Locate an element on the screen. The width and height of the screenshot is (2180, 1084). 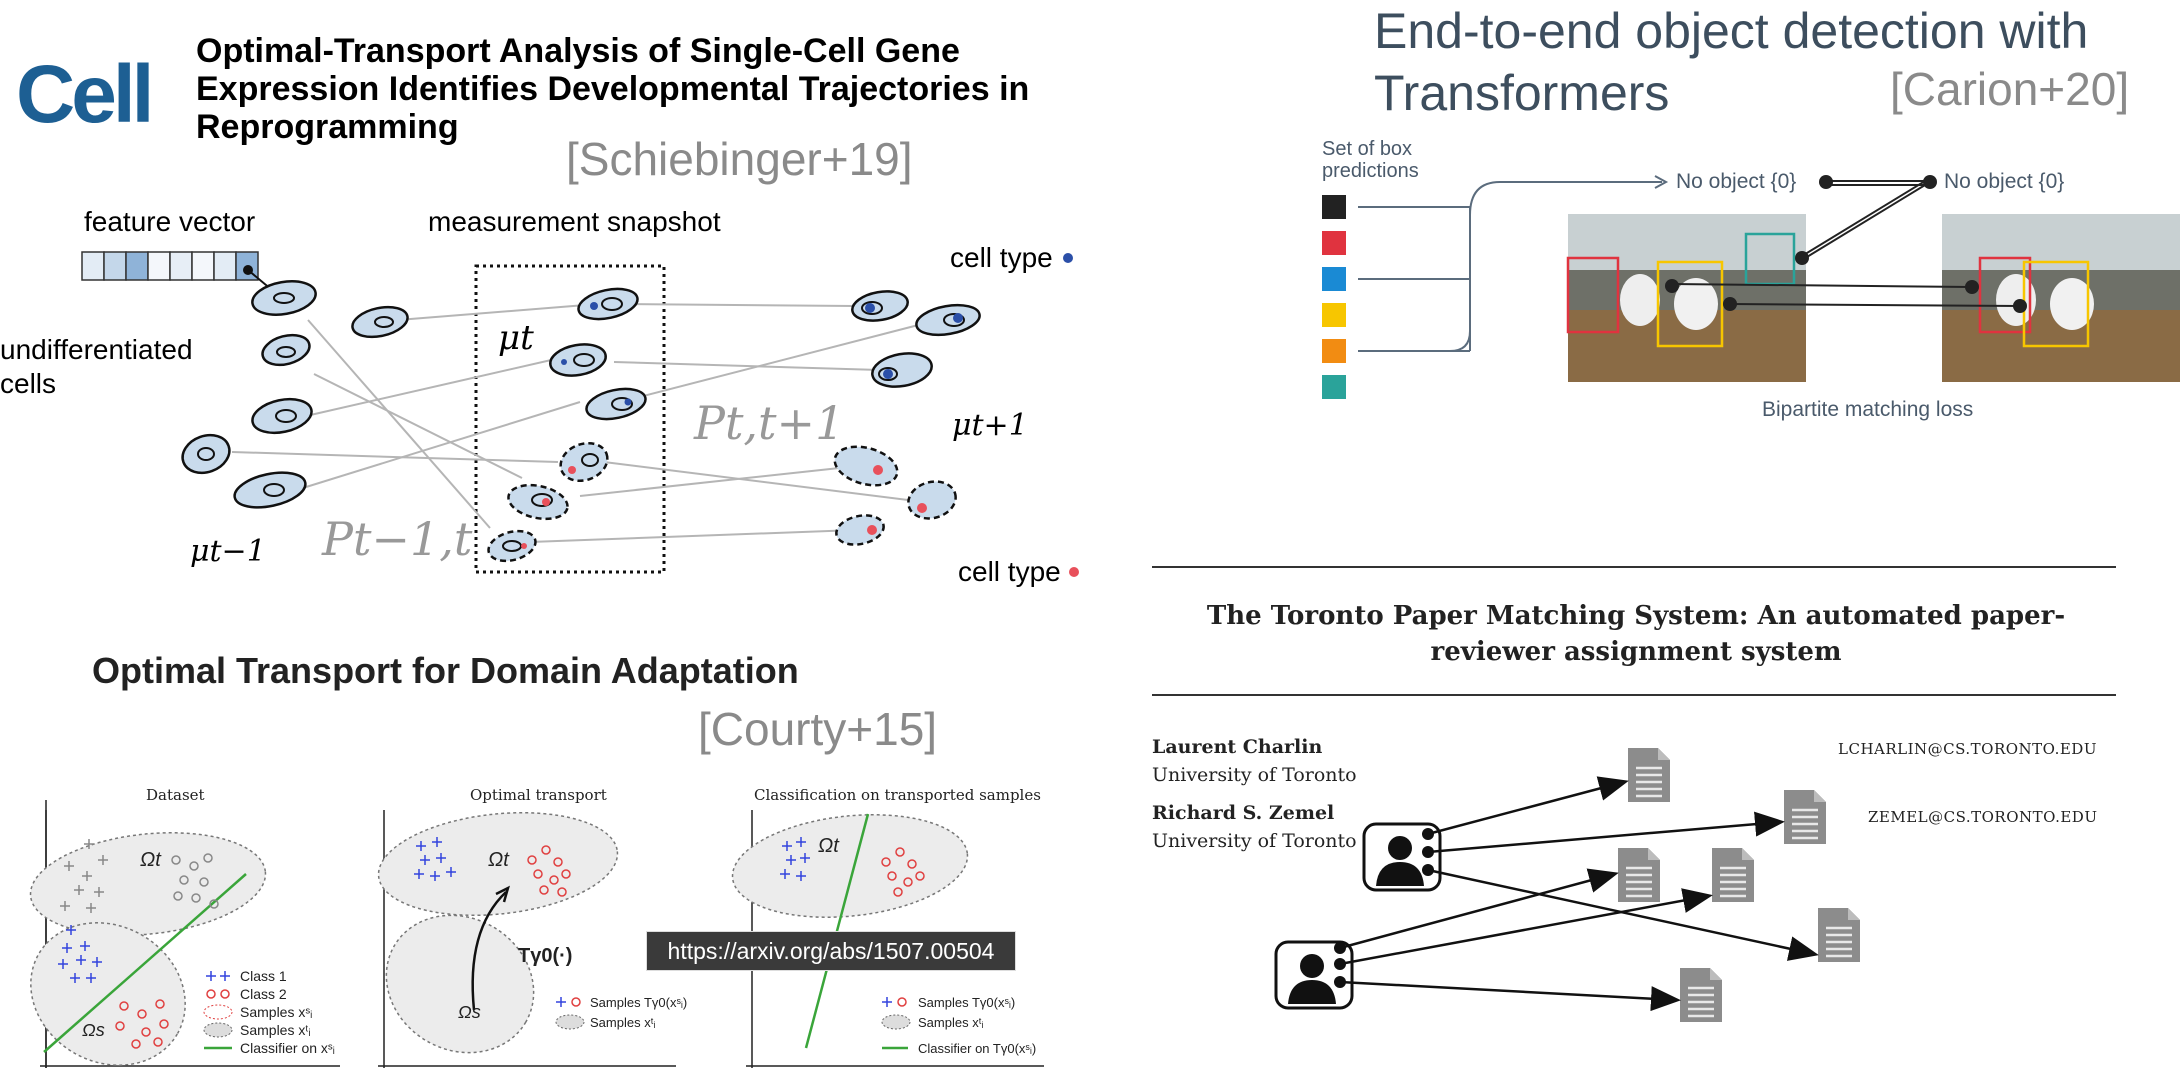
author2-email: ZEMEL@CS.TORONTO.EDU is located at coordinates (1983, 817).